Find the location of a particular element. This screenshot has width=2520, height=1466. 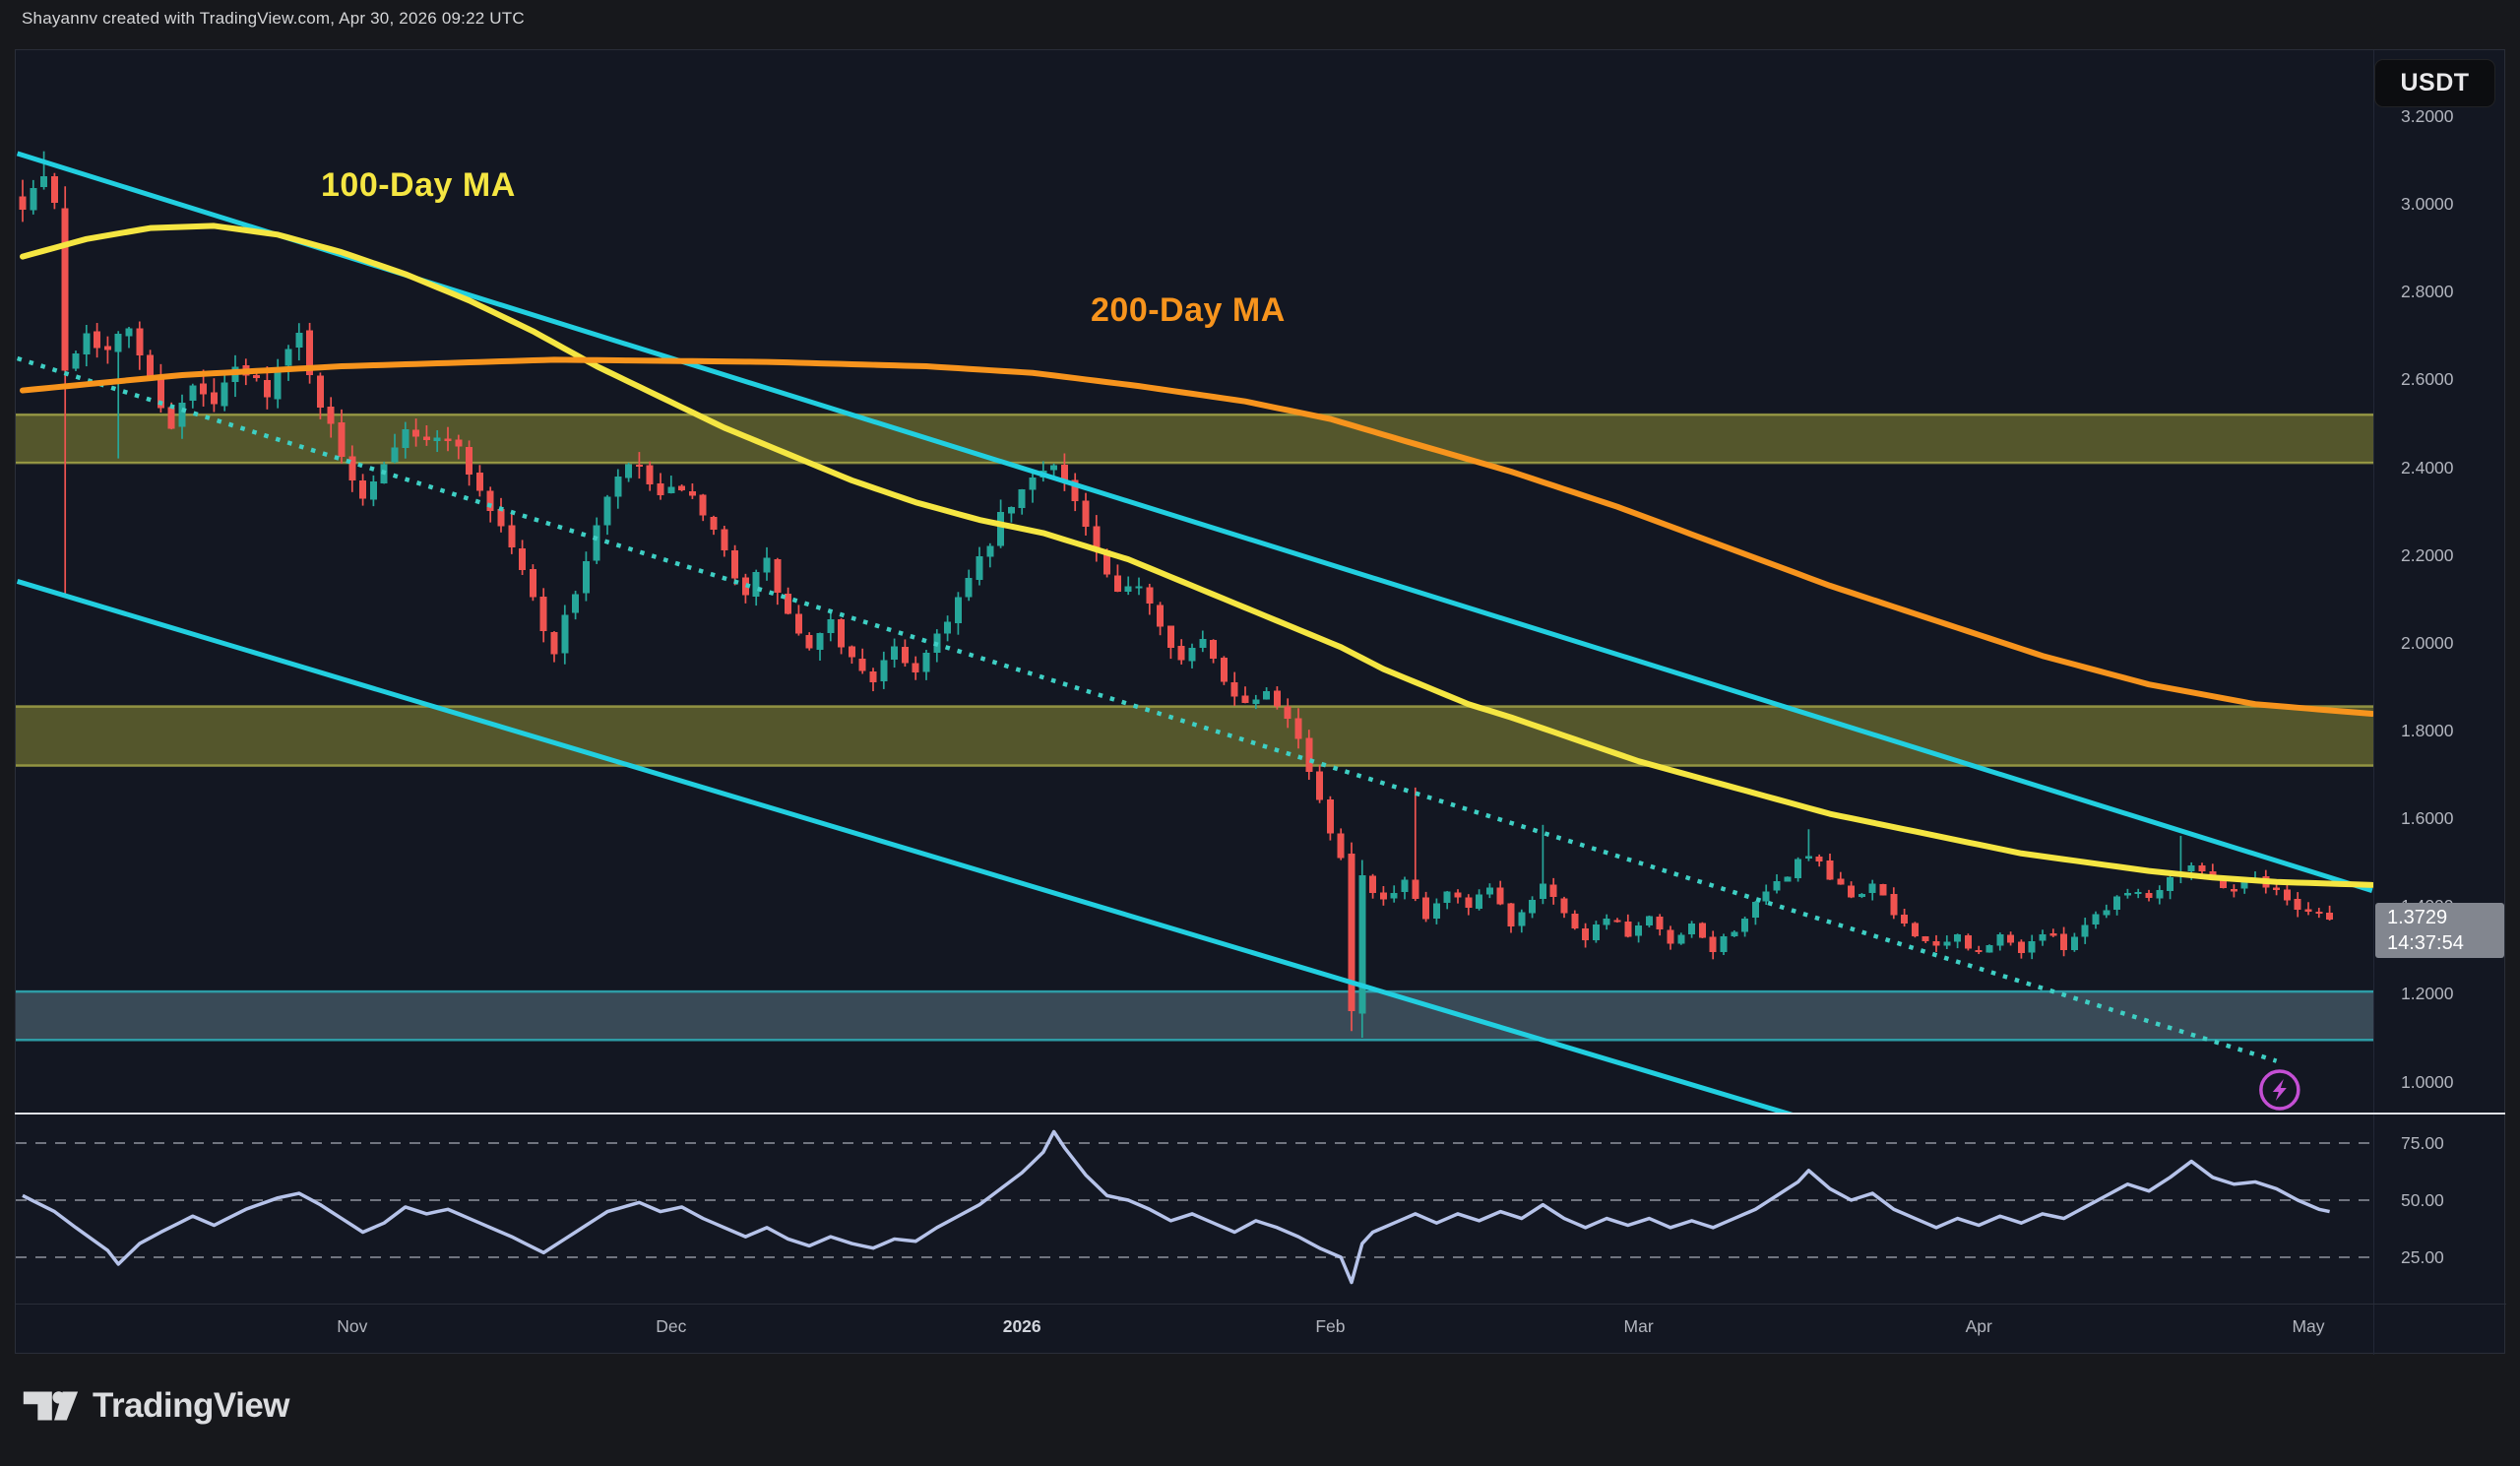

ma200-annotation: 200-Day MA is located at coordinates (1188, 310).